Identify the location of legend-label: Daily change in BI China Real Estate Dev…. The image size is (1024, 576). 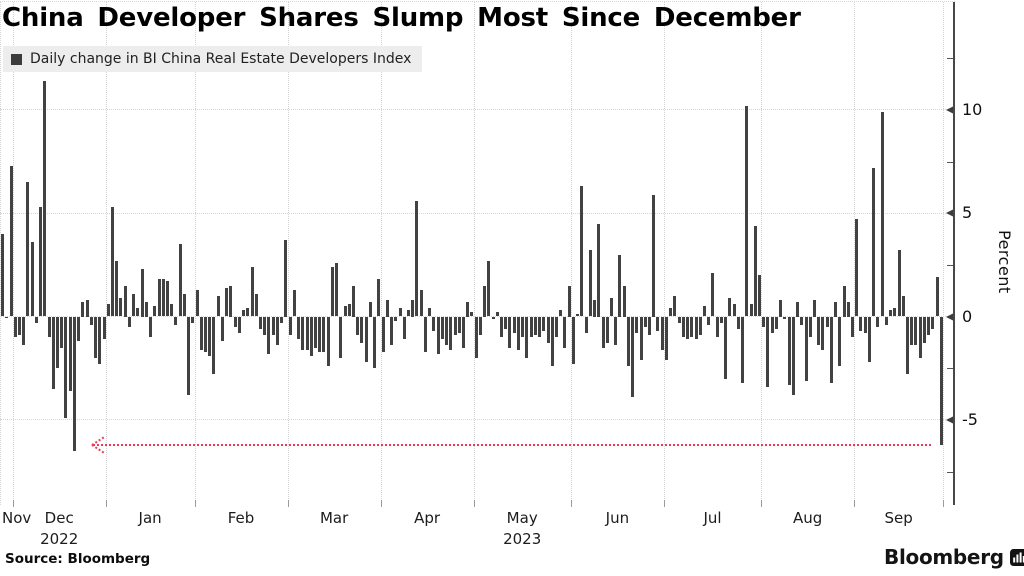
(221, 59).